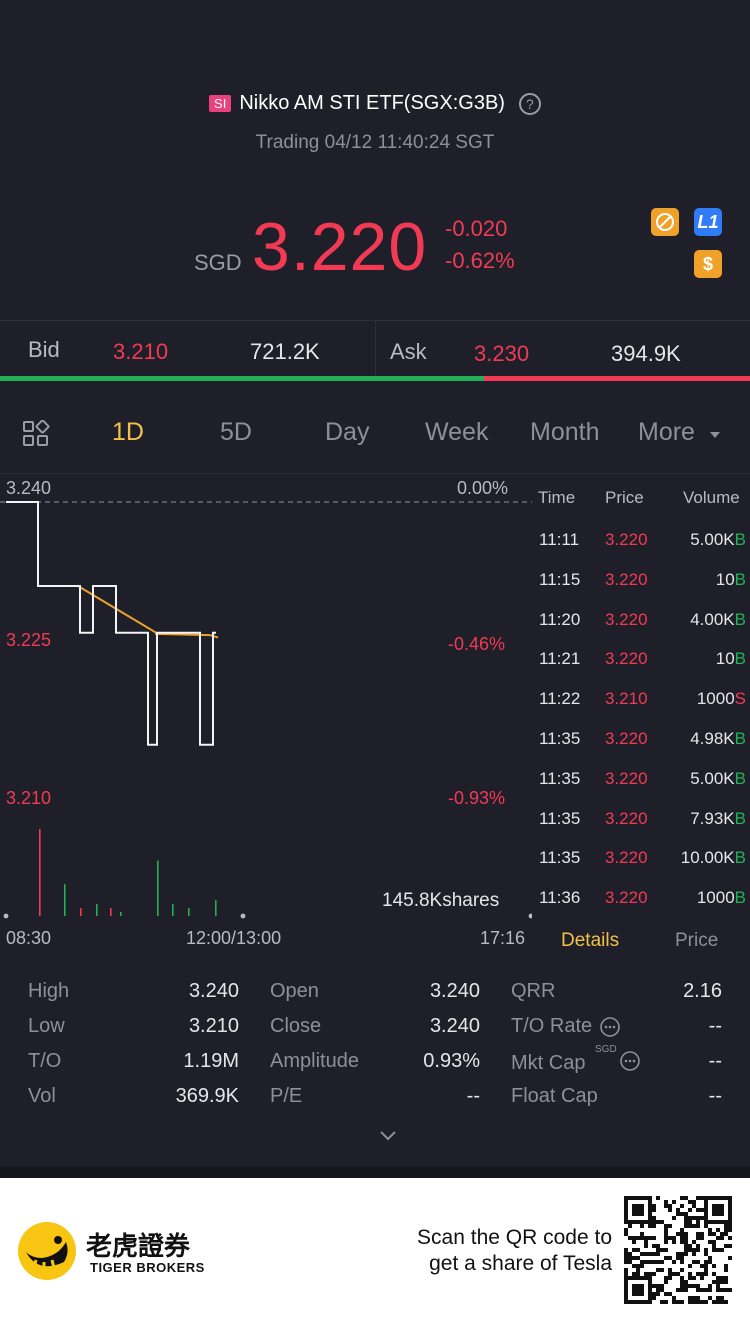 Image resolution: width=750 pixels, height=1324 pixels. What do you see at coordinates (557, 497) in the screenshot?
I see `ticks-header-time: Time` at bounding box center [557, 497].